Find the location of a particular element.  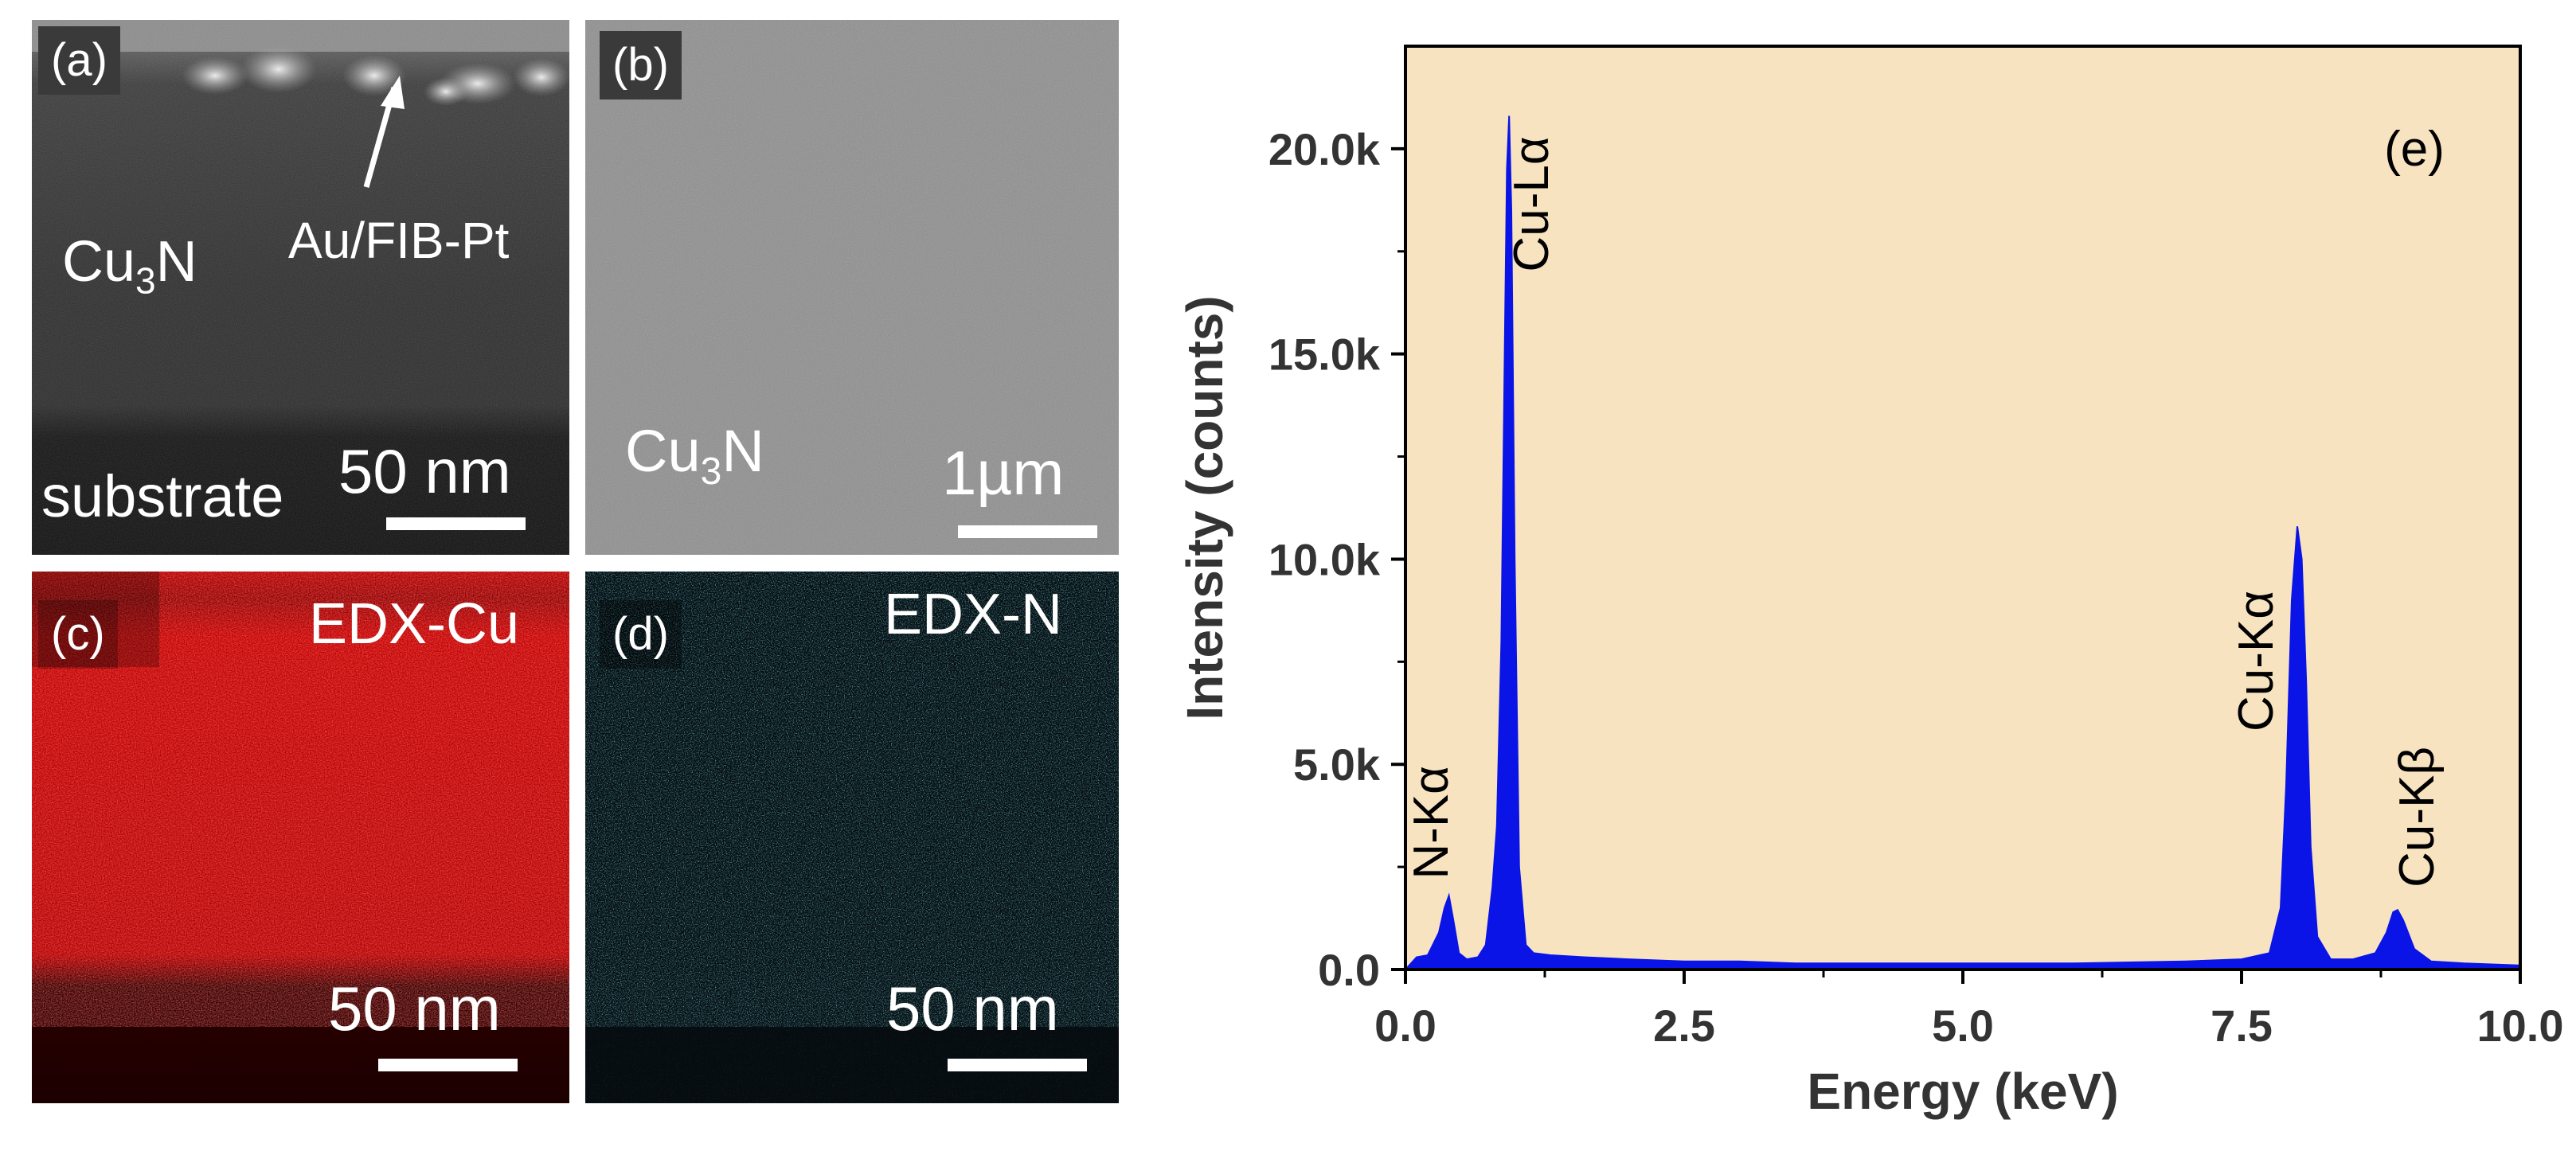

scale-label-d: 50 nm is located at coordinates (972, 1008).